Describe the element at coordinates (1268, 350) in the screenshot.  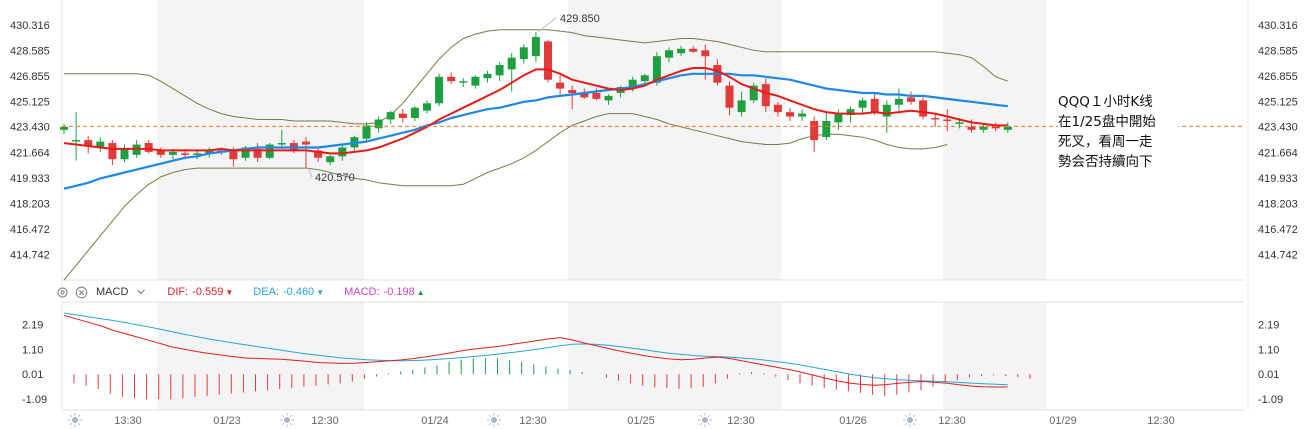
I see `macd-y-tick-right: 1.10` at that location.